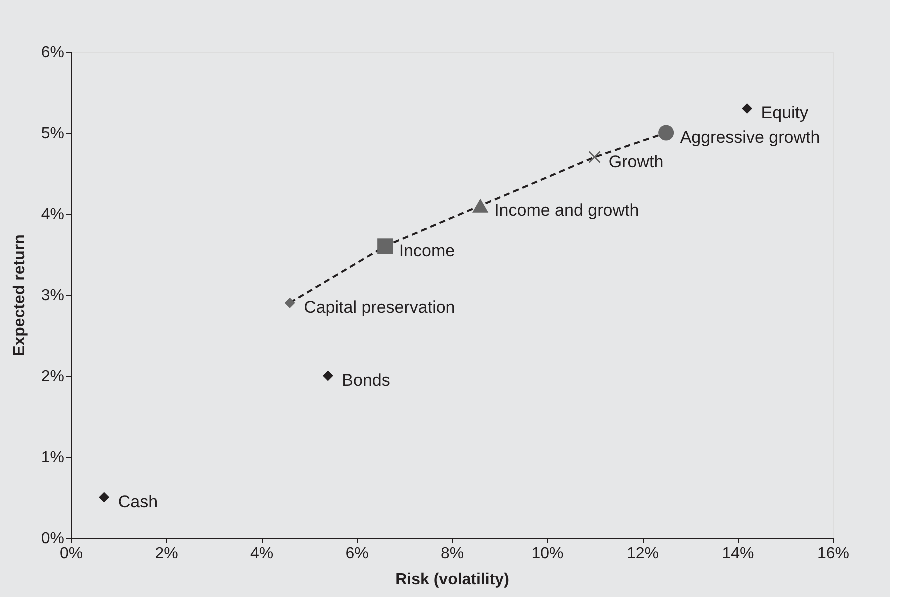 The width and height of the screenshot is (911, 606). What do you see at coordinates (427, 250) in the screenshot?
I see `series-label: Income` at bounding box center [427, 250].